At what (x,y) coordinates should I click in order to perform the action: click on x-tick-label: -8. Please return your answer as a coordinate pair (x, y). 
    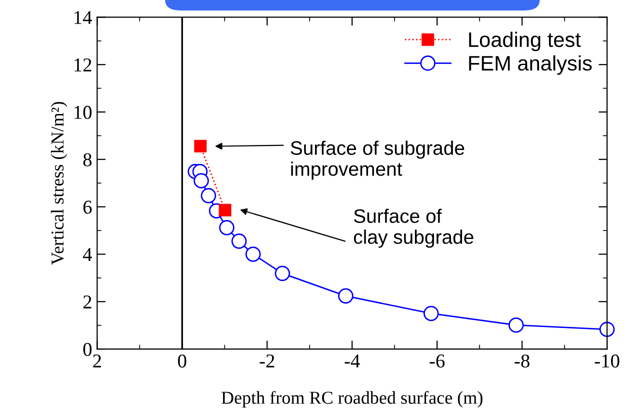
    Looking at the image, I should click on (522, 361).